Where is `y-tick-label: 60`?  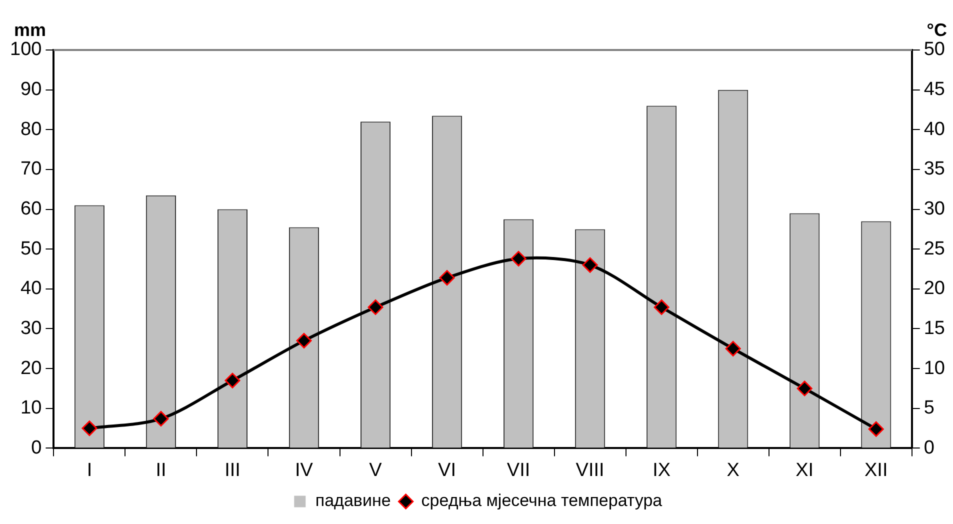
y-tick-label: 60 is located at coordinates (31, 209).